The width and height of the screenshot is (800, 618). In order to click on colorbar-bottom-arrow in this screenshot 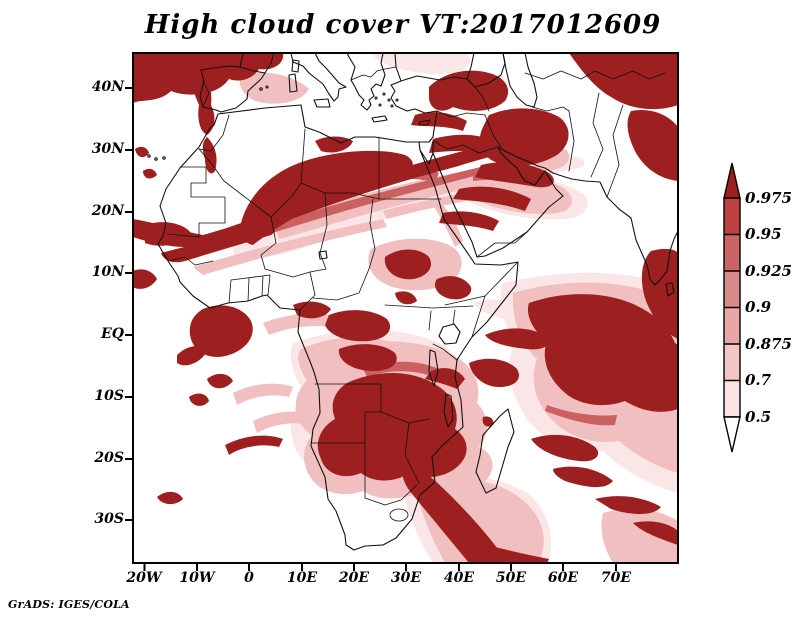, I will do `click(732, 434)`.